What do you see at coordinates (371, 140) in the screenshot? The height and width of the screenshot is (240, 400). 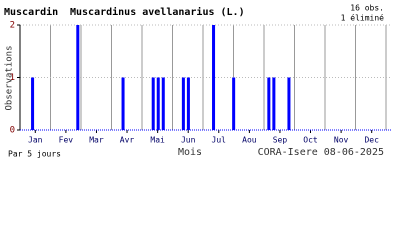 I see `x-tick-label: Dec` at bounding box center [371, 140].